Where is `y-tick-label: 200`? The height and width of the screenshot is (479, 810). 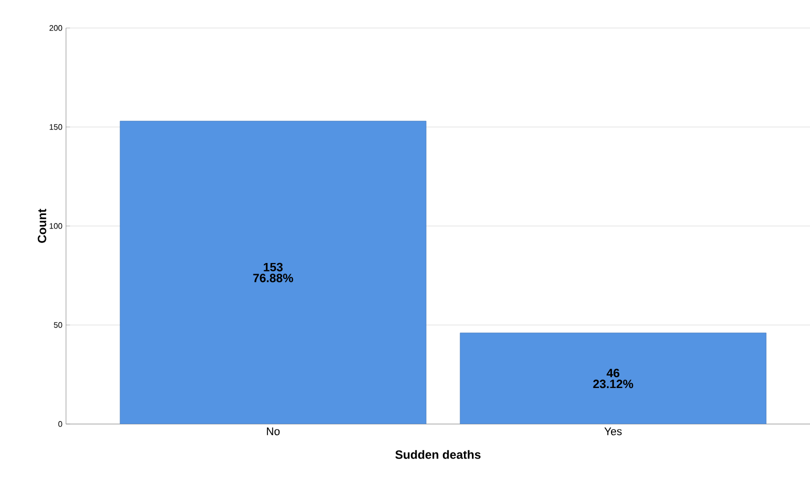
y-tick-label: 200 is located at coordinates (56, 28).